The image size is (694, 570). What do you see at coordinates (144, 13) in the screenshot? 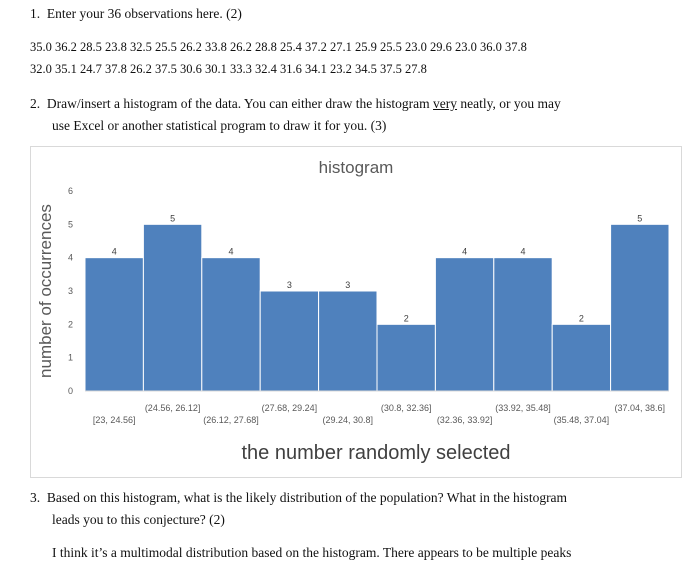
I see `q1-text: Enter your 36 observations here. (2)` at bounding box center [144, 13].